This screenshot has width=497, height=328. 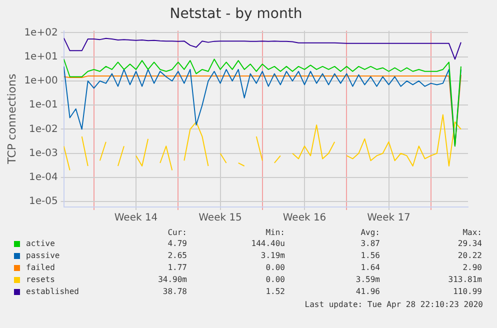 What do you see at coordinates (172, 280) in the screenshot?
I see `text: 34.90m` at bounding box center [172, 280].